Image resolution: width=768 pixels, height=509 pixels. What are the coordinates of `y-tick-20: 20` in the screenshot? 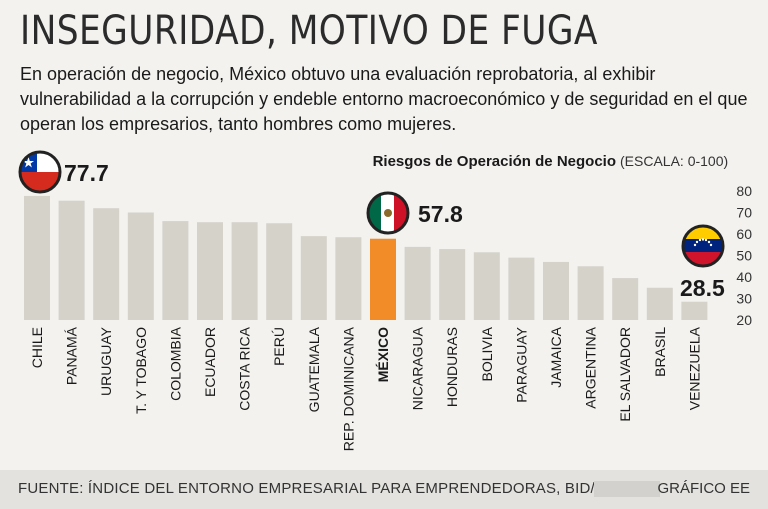 It's located at (744, 320).